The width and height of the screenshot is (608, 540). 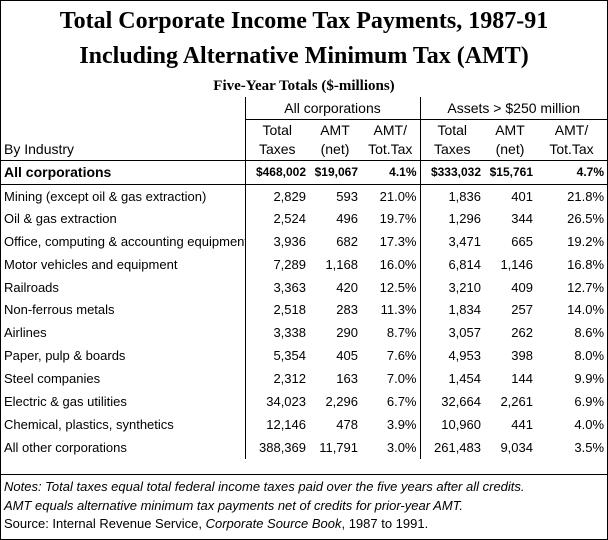 I want to click on cell: 21.8%, so click(x=586, y=196).